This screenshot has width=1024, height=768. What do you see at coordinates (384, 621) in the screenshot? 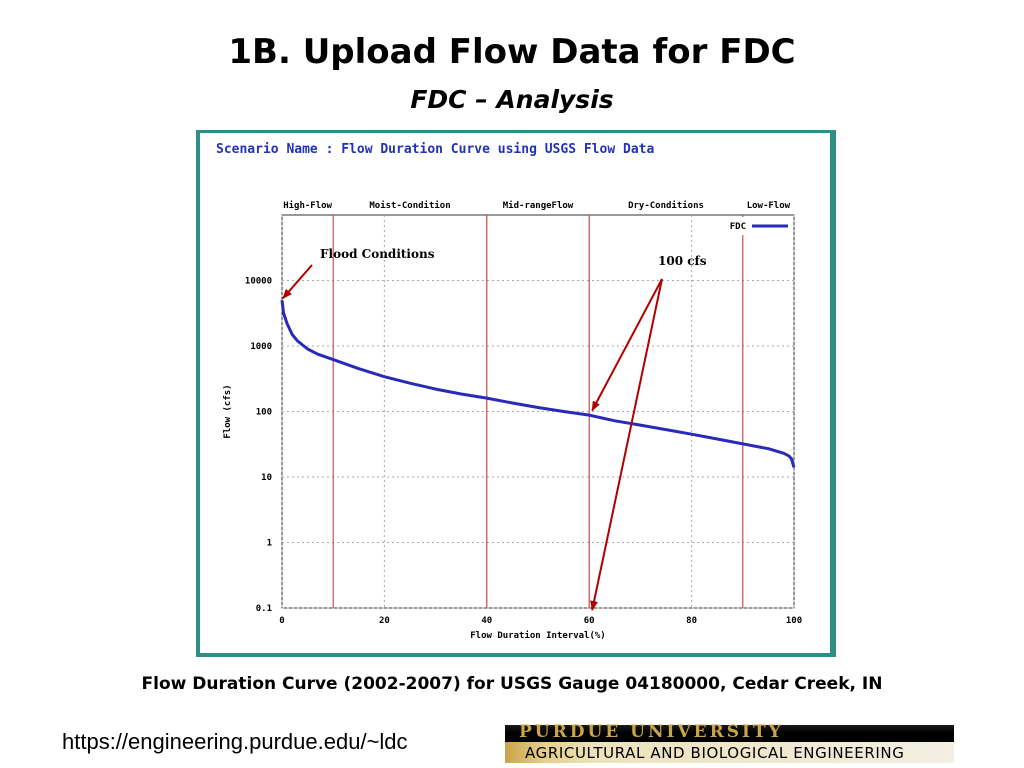
I see `x-tick-label: 20` at bounding box center [384, 621].